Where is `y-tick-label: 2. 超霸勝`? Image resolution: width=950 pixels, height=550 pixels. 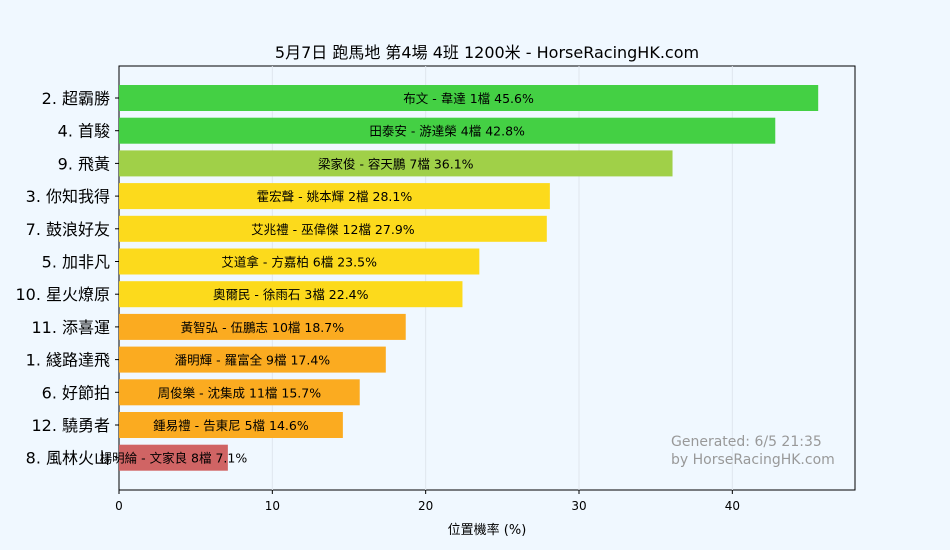
y-tick-label: 2. 超霸勝 is located at coordinates (76, 98).